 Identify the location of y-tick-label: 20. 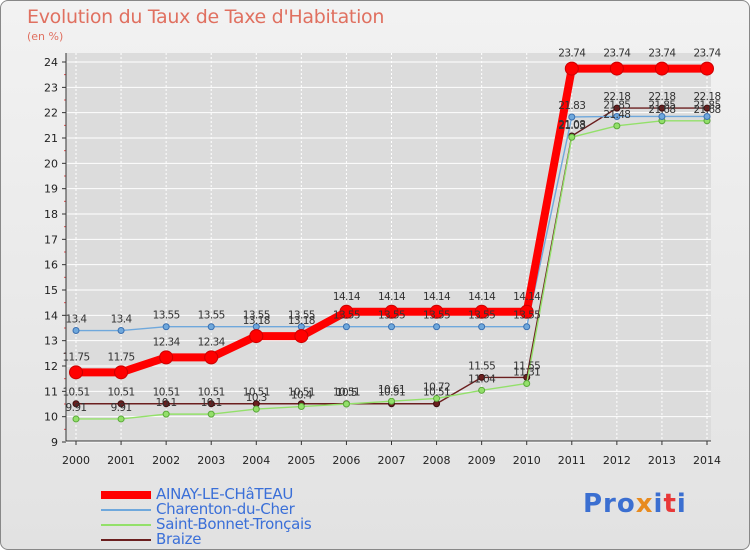
(51, 163).